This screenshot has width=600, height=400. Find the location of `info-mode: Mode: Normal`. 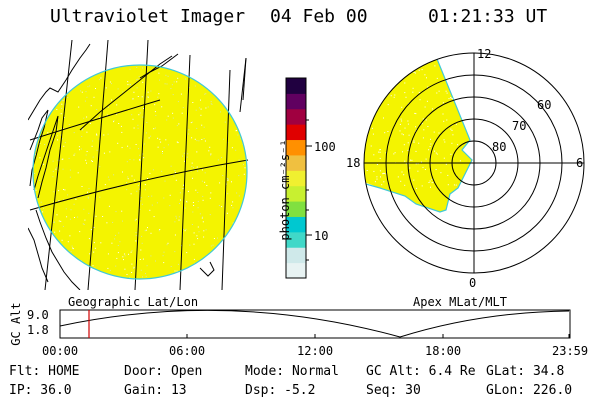

info-mode: Mode: Normal is located at coordinates (292, 371).